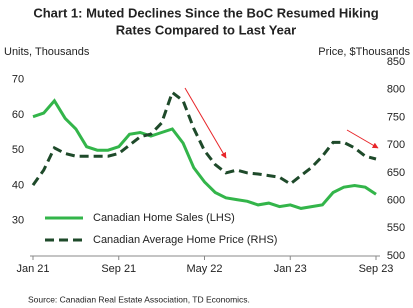  Describe the element at coordinates (18, 80) in the screenshot. I see `y-tick-label: 70` at that location.